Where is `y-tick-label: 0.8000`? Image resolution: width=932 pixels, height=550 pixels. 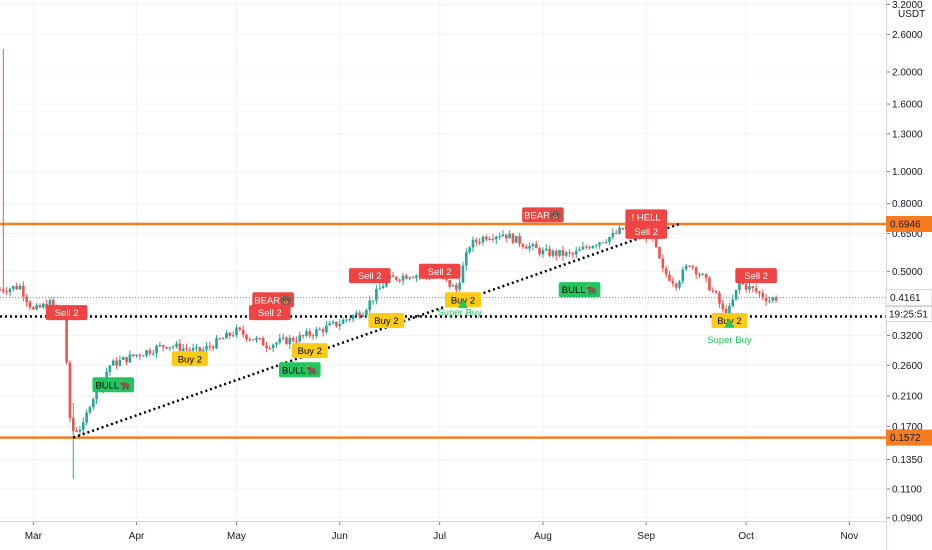 y-tick-label: 0.8000 is located at coordinates (907, 204).